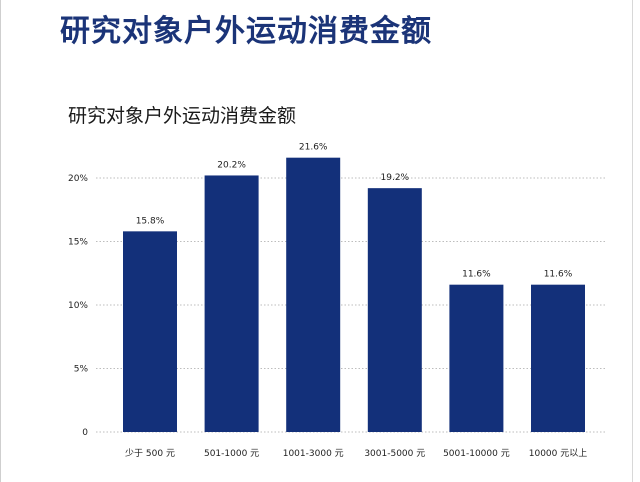 The image size is (640, 482). I want to click on data-label: 15.8%, so click(150, 221).